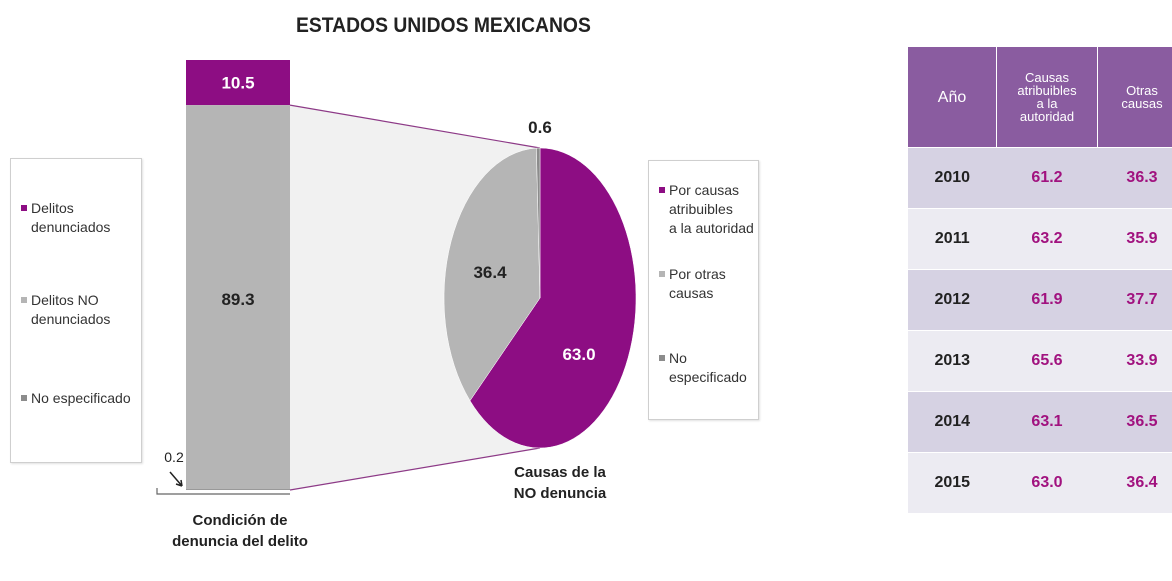 The image size is (1172, 581). I want to click on pie-chart: 63.0 36.4 0.6, so click(540, 283).